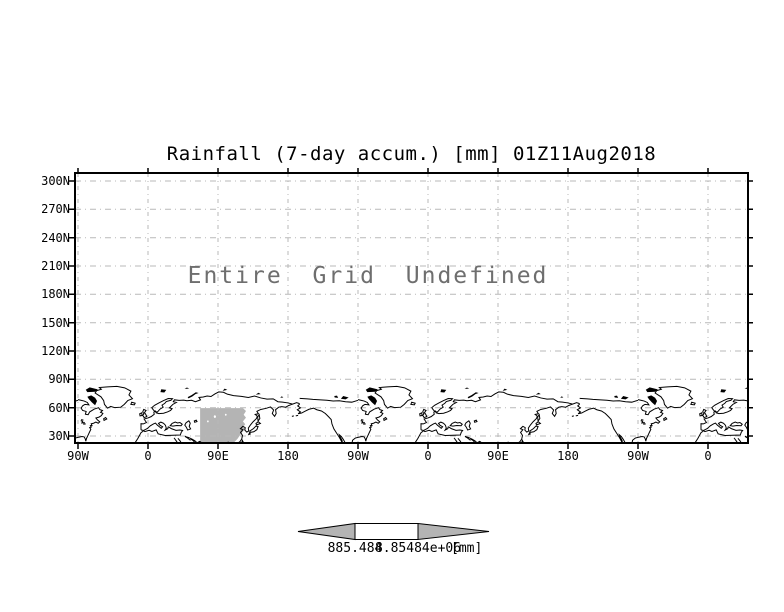 The image size is (784, 612). Describe the element at coordinates (368, 276) in the screenshot. I see `grid-undefined-message: Entire Grid Undefined` at that location.